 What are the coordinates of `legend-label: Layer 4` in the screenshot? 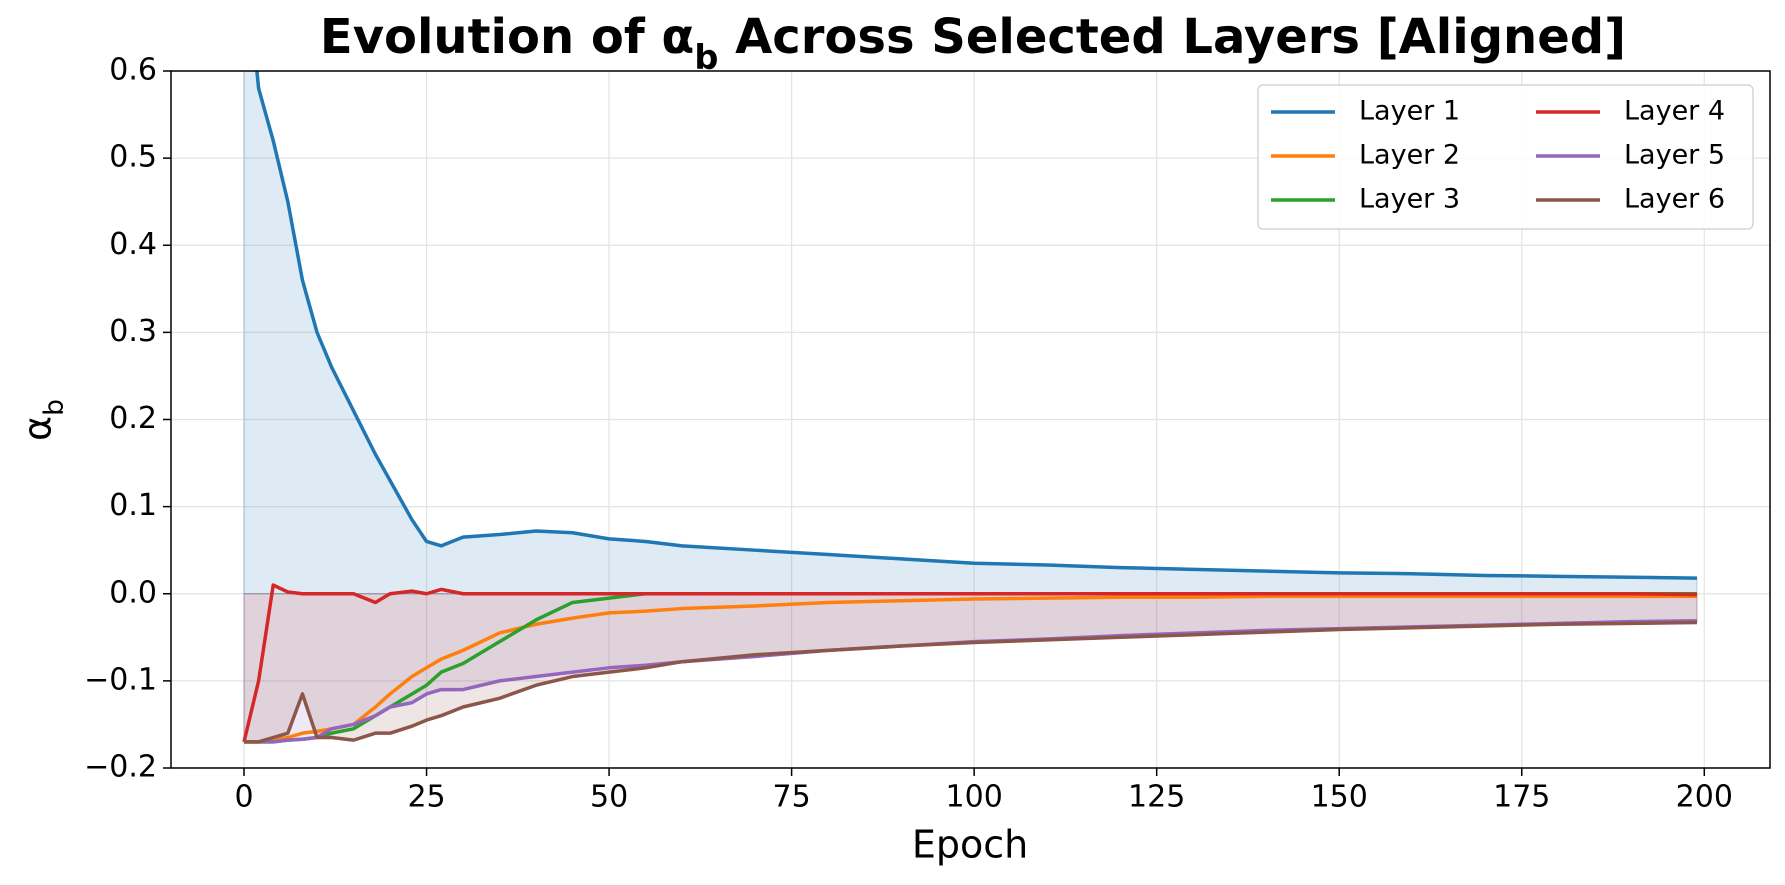 It's located at (1674, 111).